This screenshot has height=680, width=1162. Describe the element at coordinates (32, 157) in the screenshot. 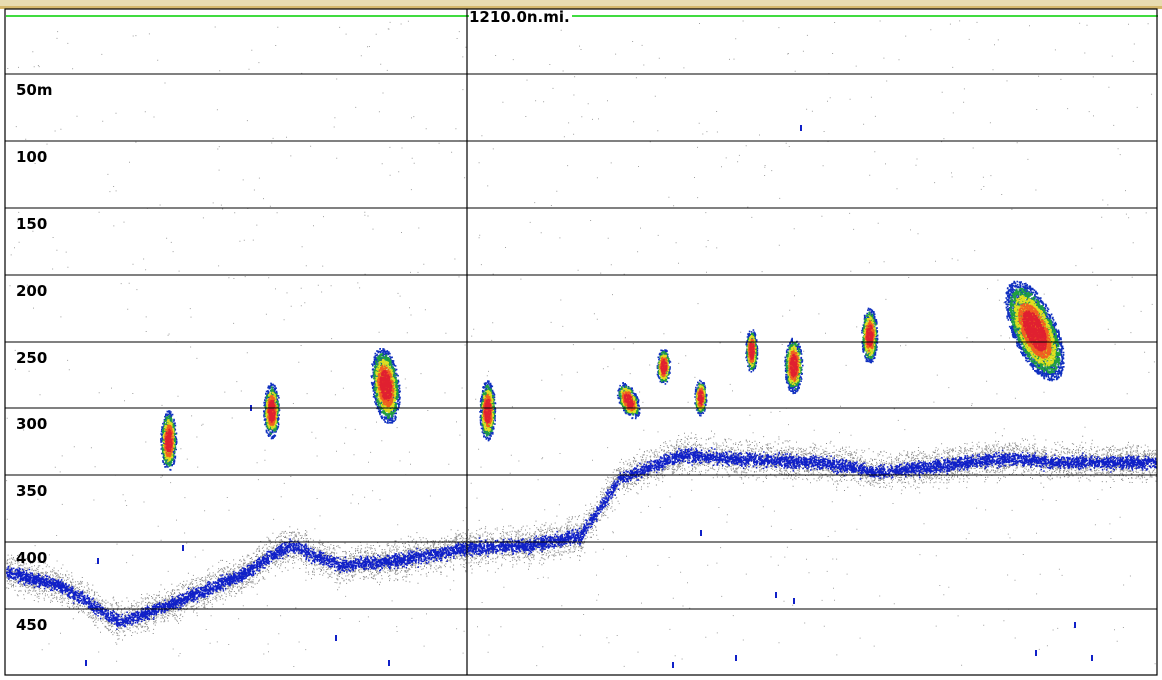

I see `depth-label-100: 100` at that location.